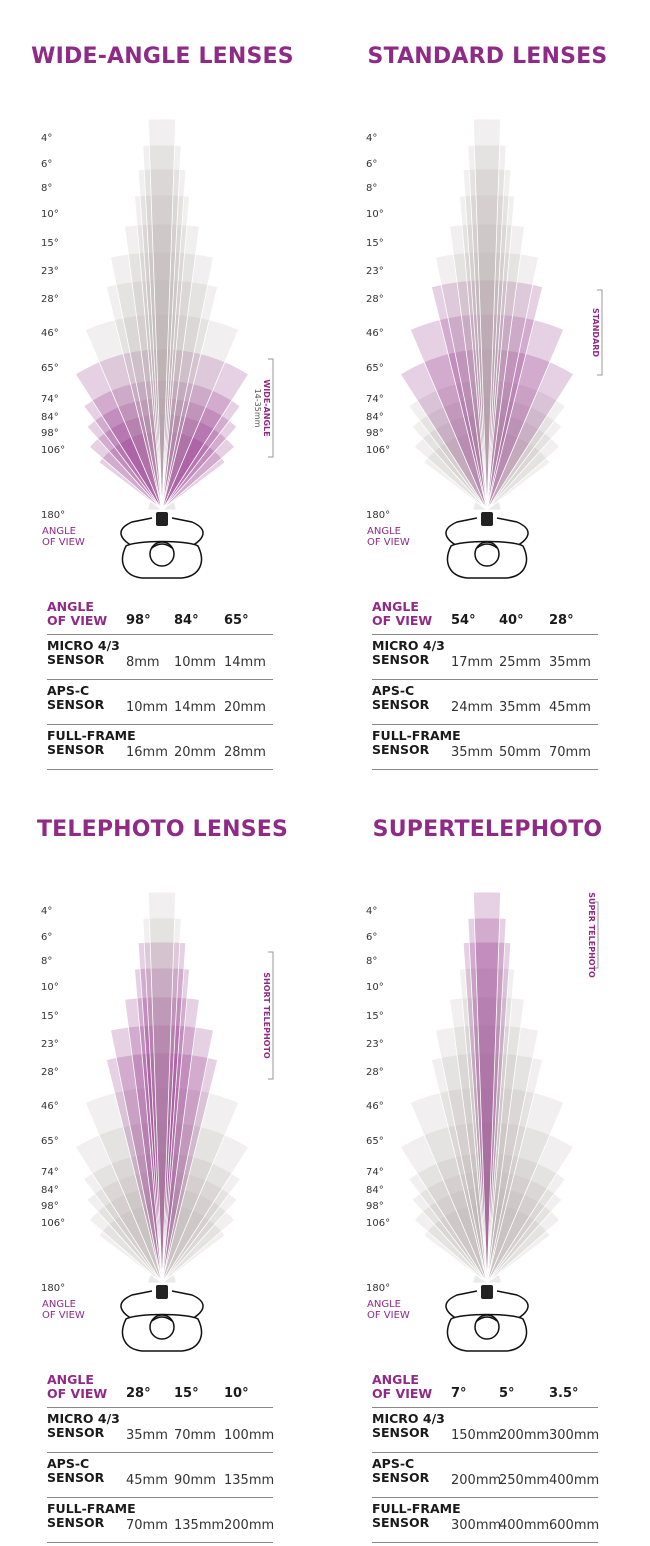  What do you see at coordinates (236, 1393) in the screenshot?
I see `angle-value: 10°` at bounding box center [236, 1393].